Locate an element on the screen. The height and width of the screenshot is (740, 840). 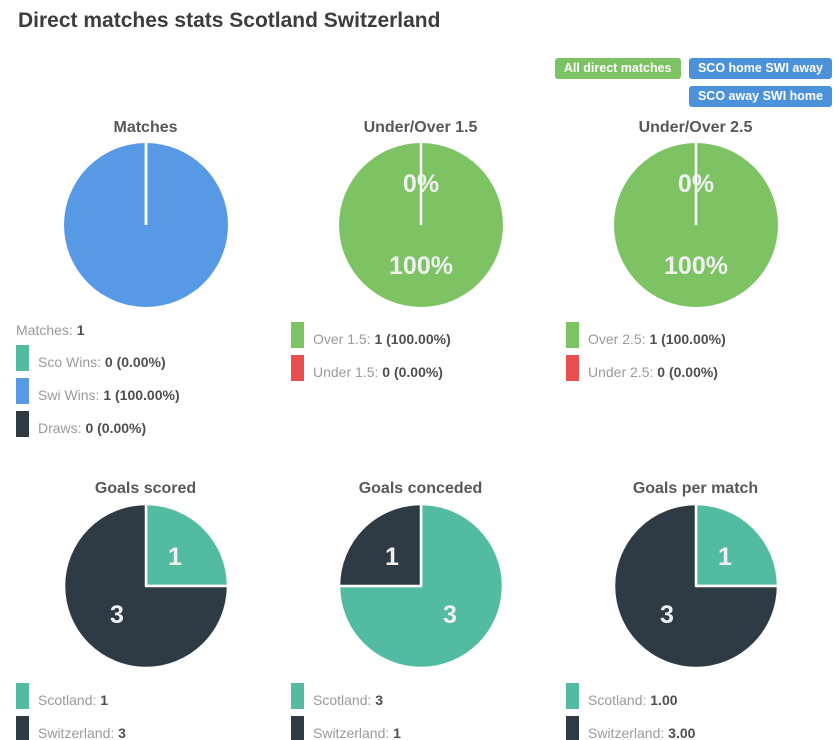
legend-header: Matches: 1 is located at coordinates (149, 330).